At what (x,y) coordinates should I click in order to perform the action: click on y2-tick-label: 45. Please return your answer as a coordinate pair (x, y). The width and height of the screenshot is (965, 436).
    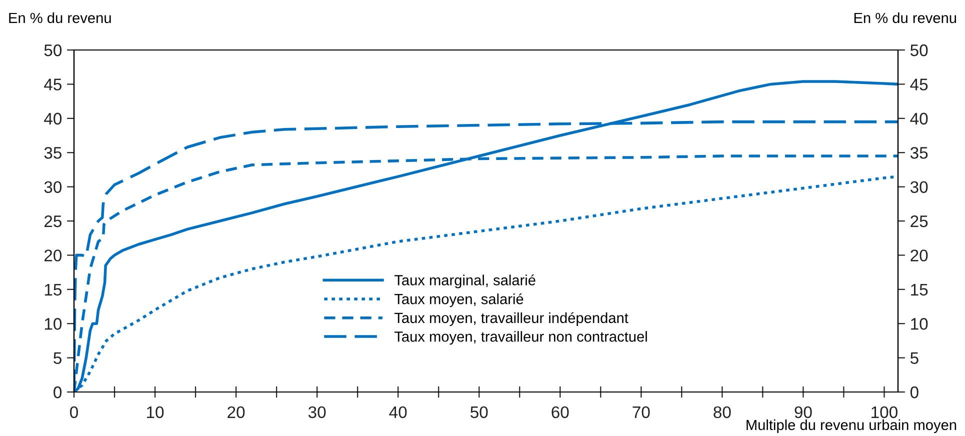
    Looking at the image, I should click on (919, 84).